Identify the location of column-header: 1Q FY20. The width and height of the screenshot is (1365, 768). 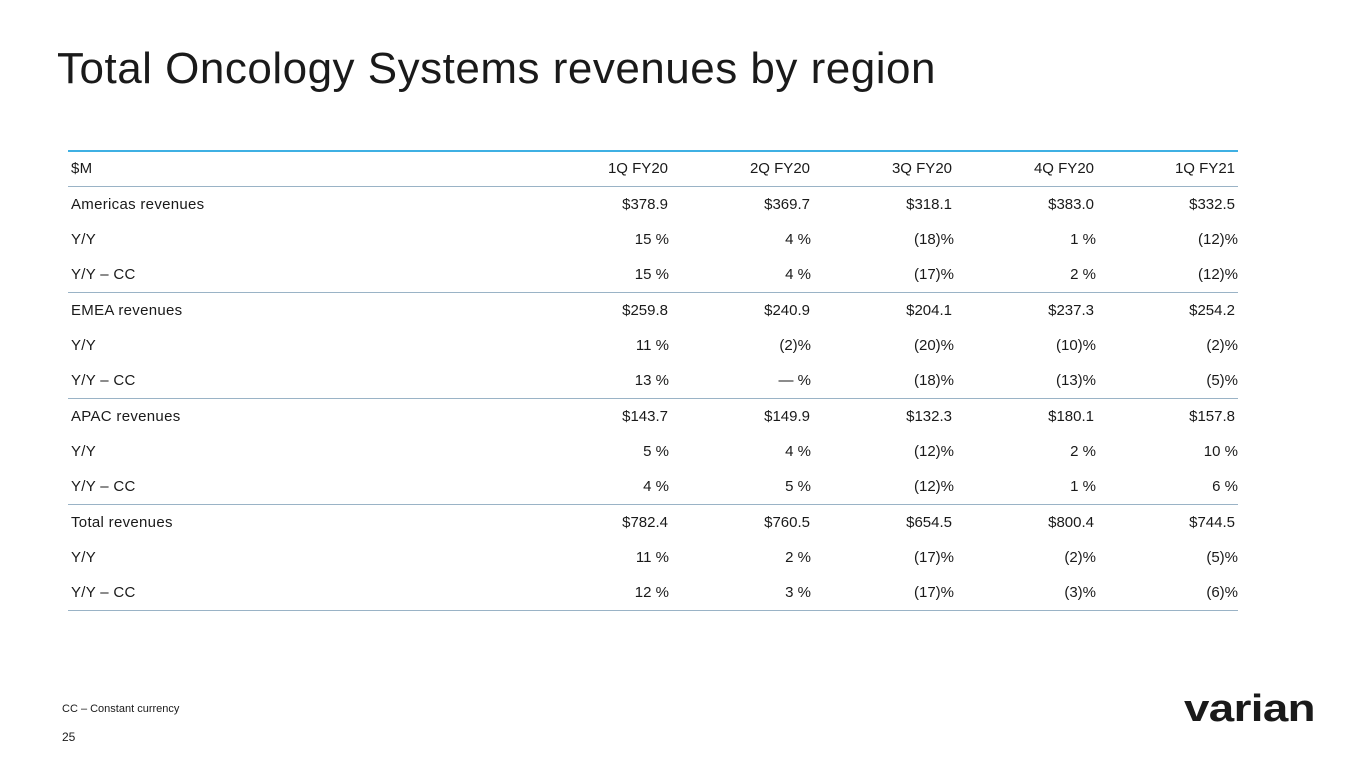
(637, 168).